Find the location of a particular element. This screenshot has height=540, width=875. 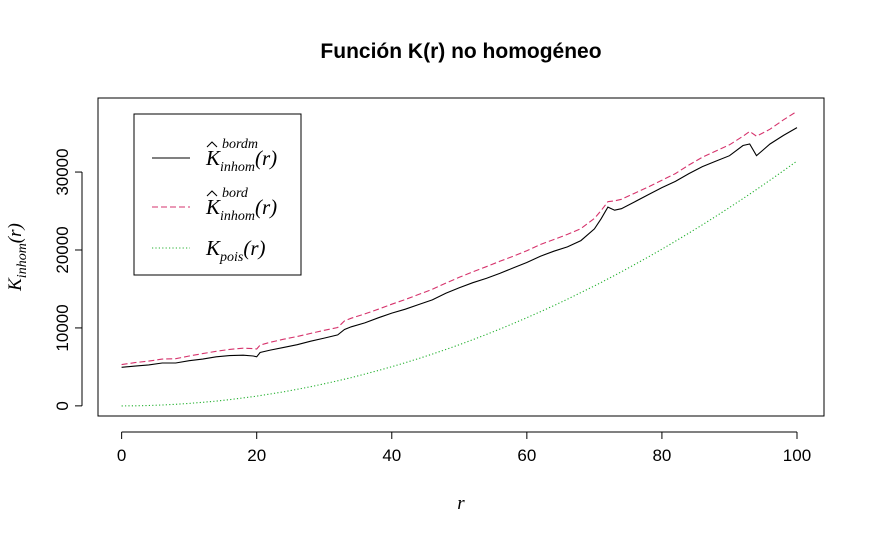

y-axis-label: Kinhom(r) is located at coordinates (17, 257).